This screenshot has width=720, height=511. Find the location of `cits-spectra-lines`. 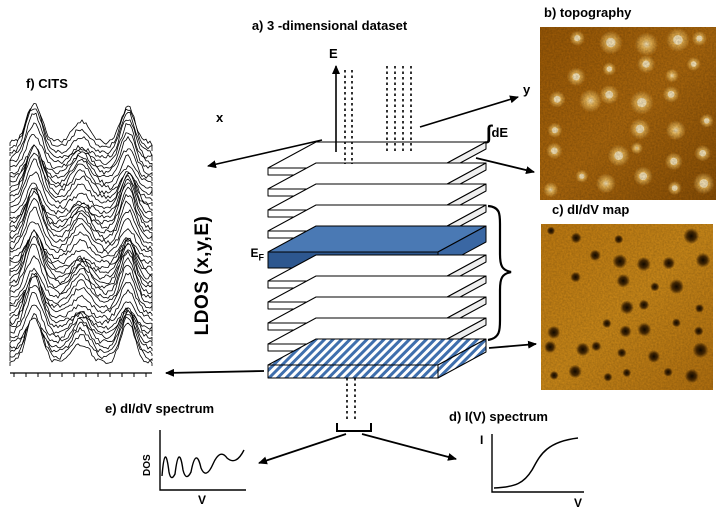

cits-spectra-lines is located at coordinates (81, 239).